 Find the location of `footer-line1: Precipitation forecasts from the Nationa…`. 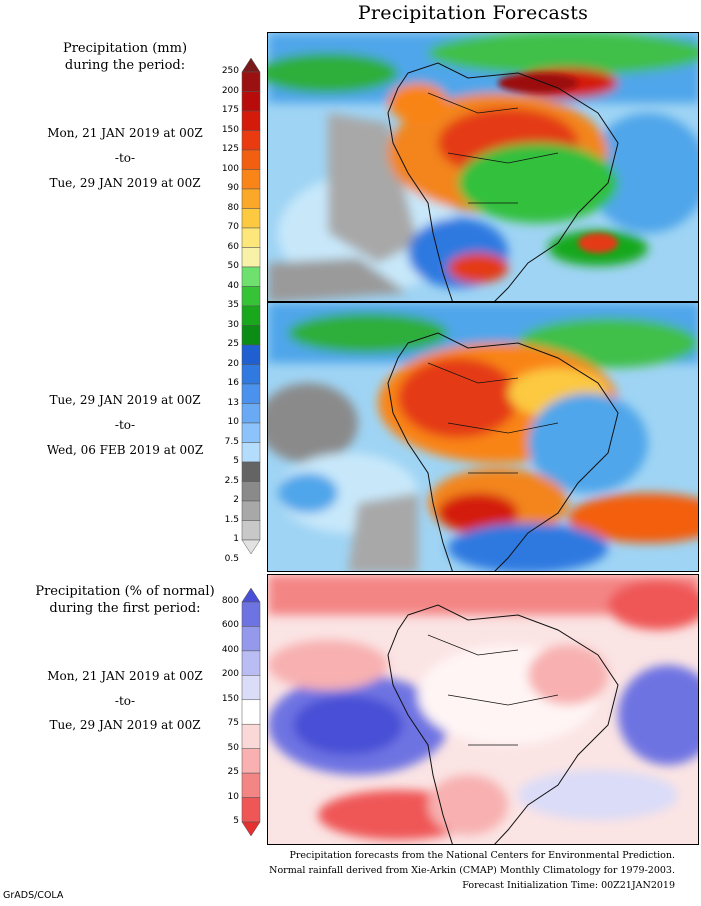

footer-line1: Precipitation forecasts from the Nationa… is located at coordinates (482, 855).